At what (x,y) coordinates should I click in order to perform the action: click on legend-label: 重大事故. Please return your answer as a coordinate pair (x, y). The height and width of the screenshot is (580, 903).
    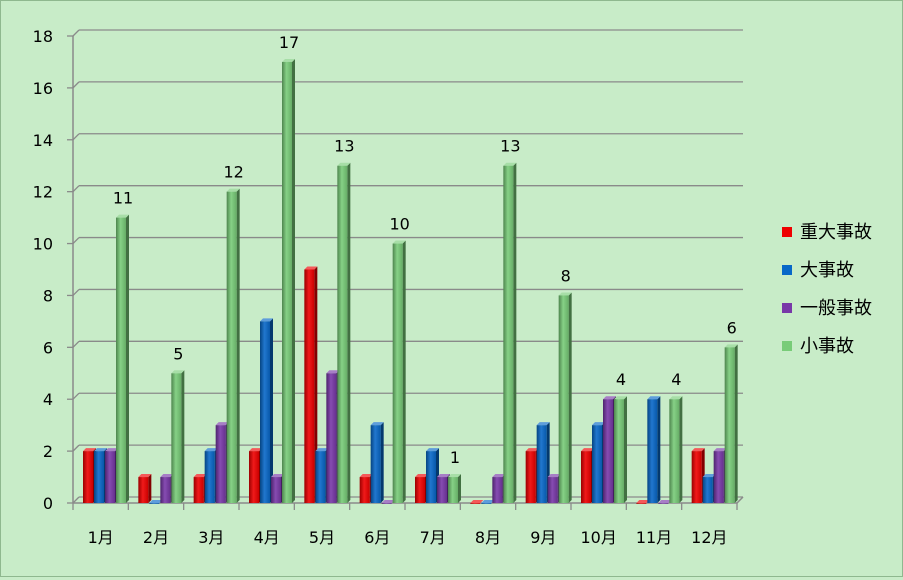
    Looking at the image, I should click on (836, 232).